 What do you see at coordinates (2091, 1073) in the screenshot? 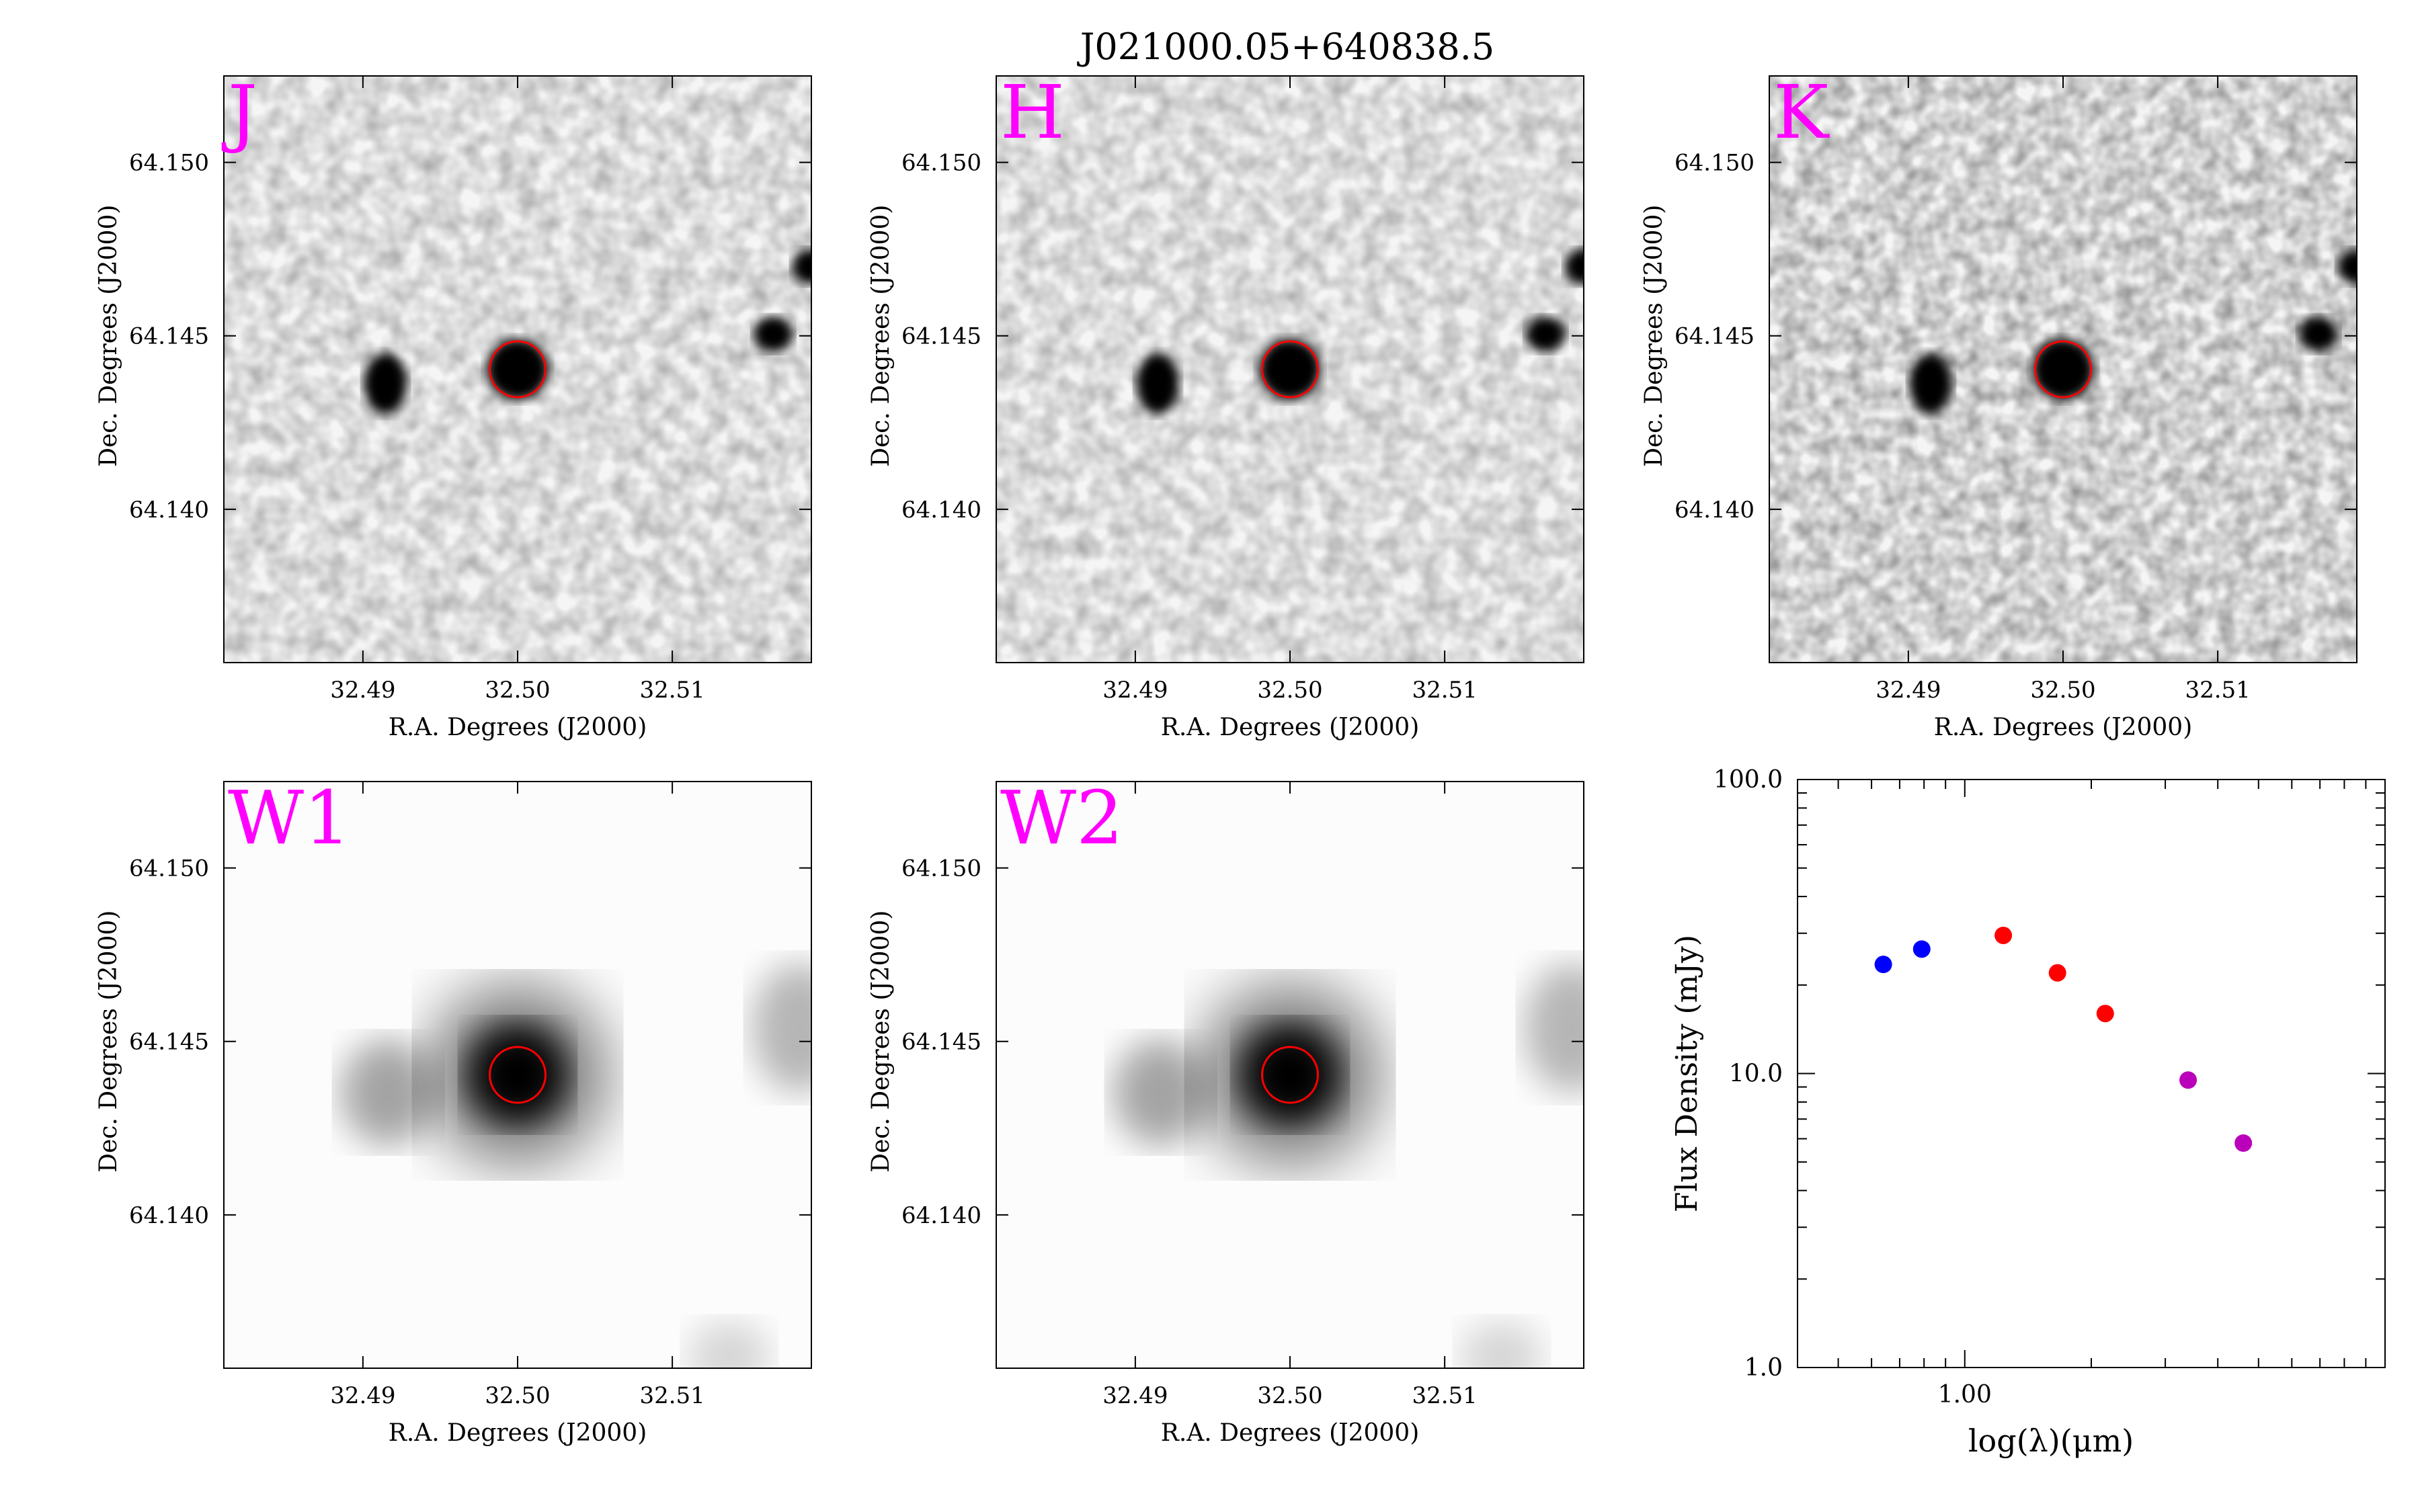
I see `sed-frame` at bounding box center [2091, 1073].